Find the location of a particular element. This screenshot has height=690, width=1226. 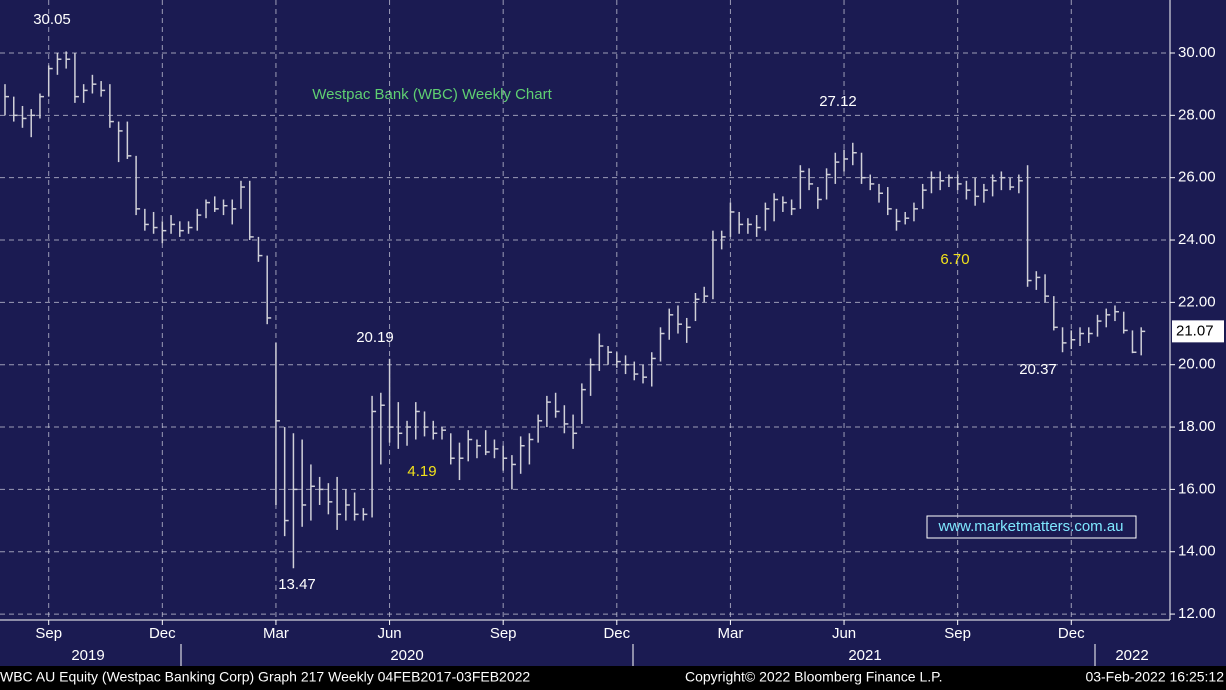

footer-date: 03-Feb-2022 16:25:12 is located at coordinates (1154, 677).